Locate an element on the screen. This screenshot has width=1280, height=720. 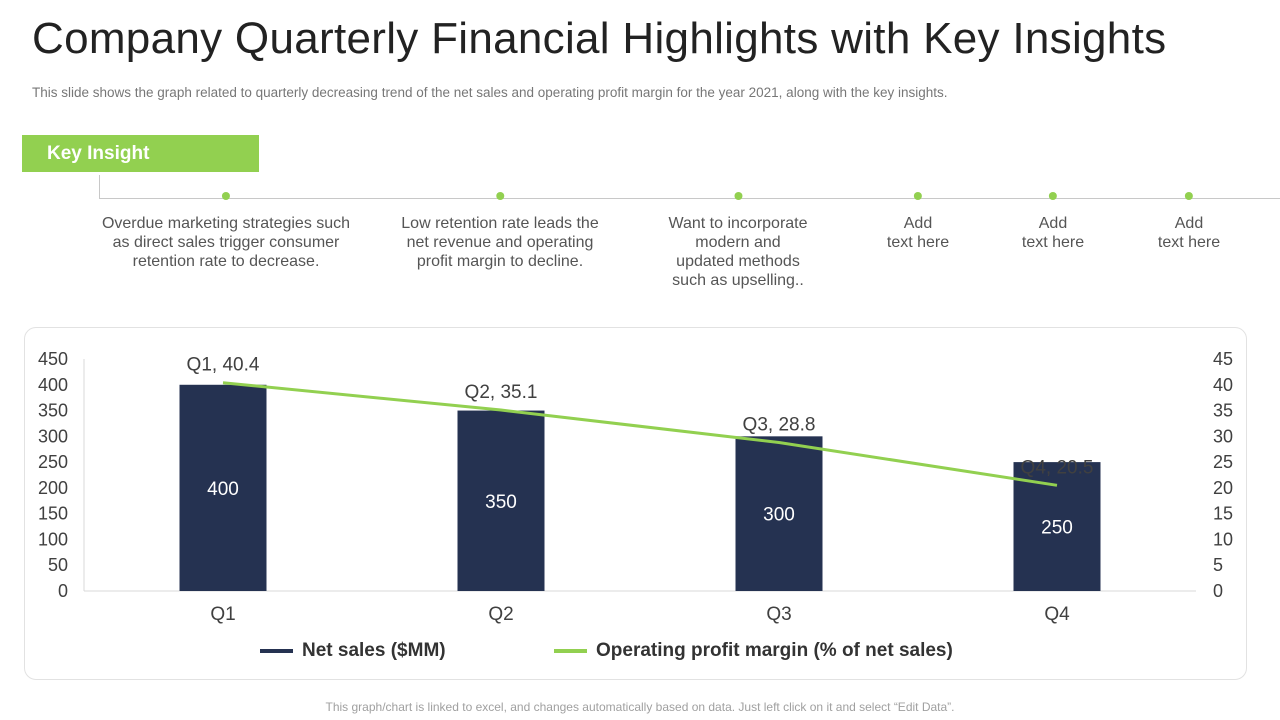
bar-data-label: 400 is located at coordinates (223, 489).